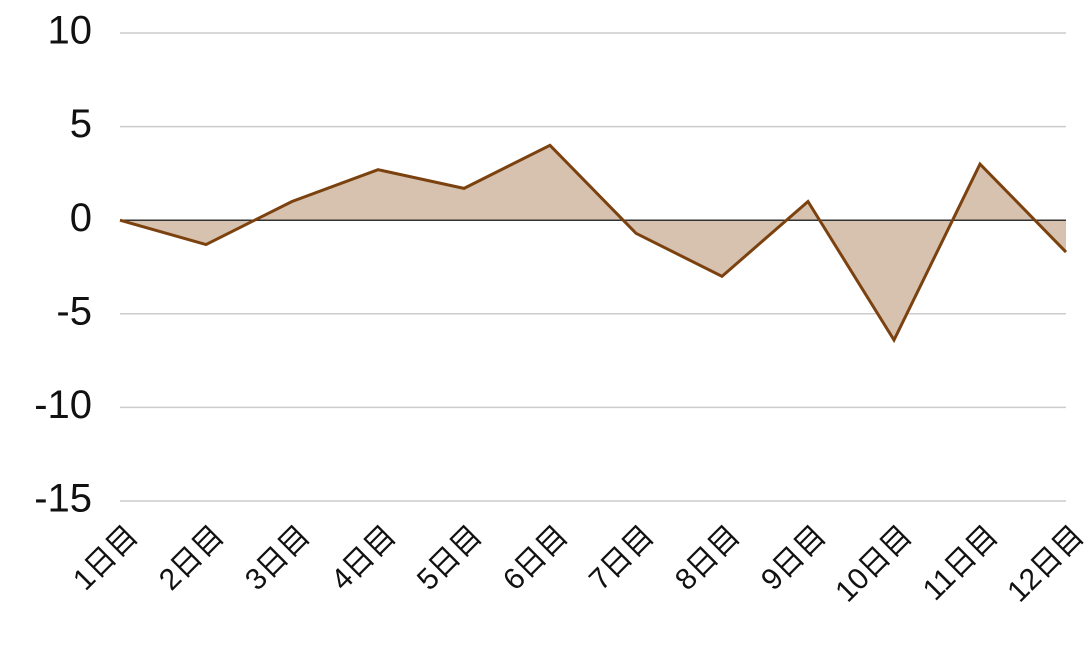 The image size is (1091, 647). I want to click on x-tick-label: 7日目, so click(622, 558).